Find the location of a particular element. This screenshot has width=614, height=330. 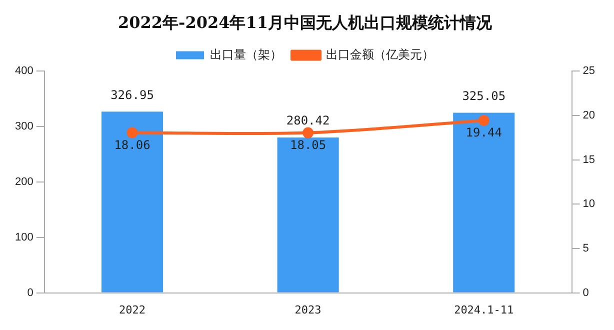

y-tick-label: 100 is located at coordinates (24, 237).